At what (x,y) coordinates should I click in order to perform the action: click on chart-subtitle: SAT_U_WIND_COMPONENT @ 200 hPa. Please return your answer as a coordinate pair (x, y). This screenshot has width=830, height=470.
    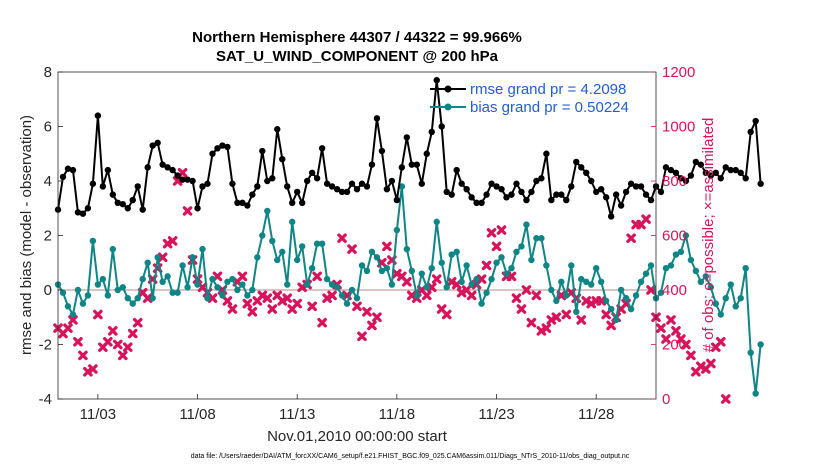
    Looking at the image, I should click on (357, 56).